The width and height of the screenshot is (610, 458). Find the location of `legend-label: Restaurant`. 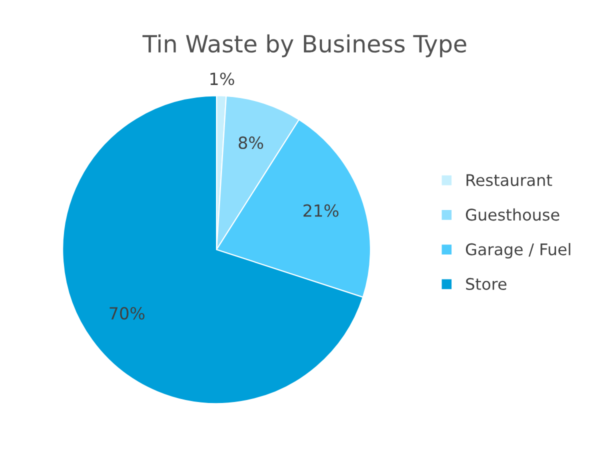

legend-label: Restaurant is located at coordinates (509, 180).